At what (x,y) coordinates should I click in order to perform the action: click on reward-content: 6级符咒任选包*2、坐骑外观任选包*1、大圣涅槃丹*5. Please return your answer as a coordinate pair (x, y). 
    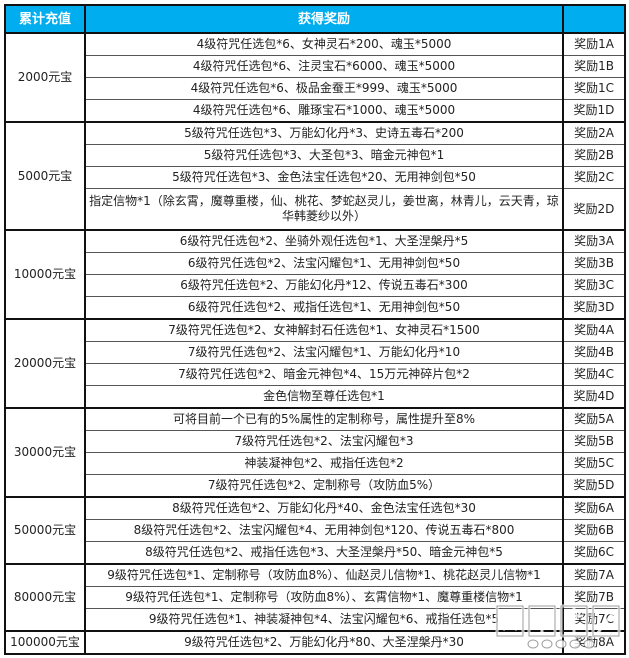
    Looking at the image, I should click on (324, 241).